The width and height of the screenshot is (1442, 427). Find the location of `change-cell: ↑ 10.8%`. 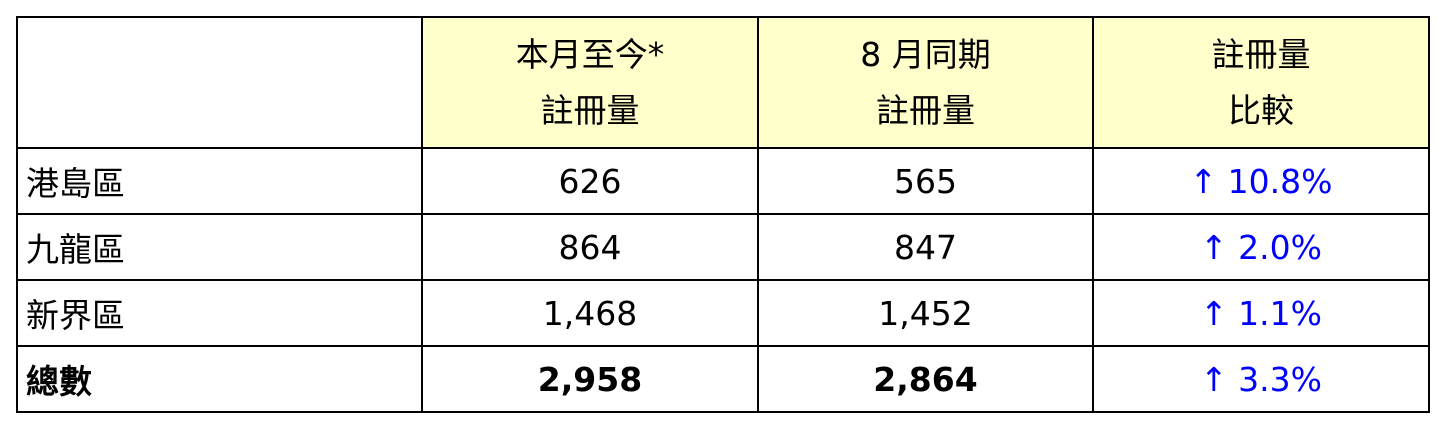

change-cell: ↑ 10.8% is located at coordinates (1261, 181).